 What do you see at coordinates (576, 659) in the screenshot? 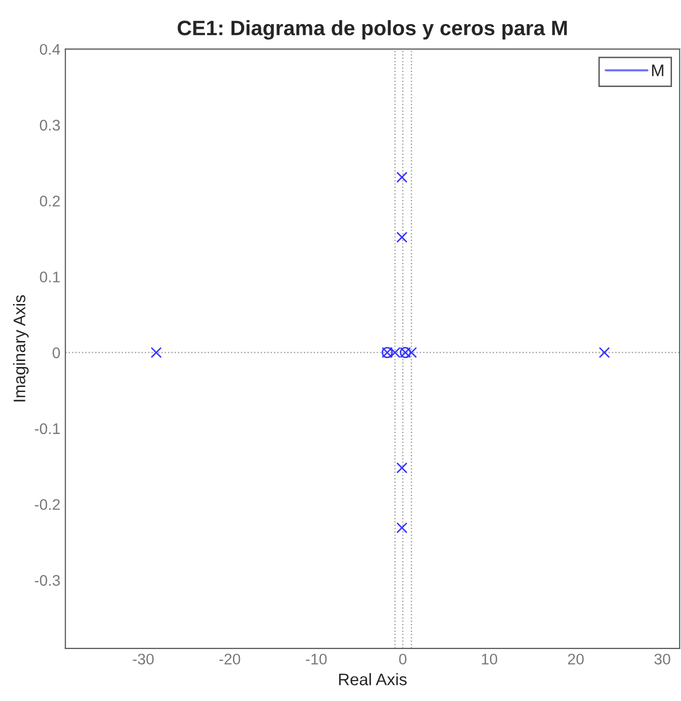
I see `x-tick-label: 20` at bounding box center [576, 659].